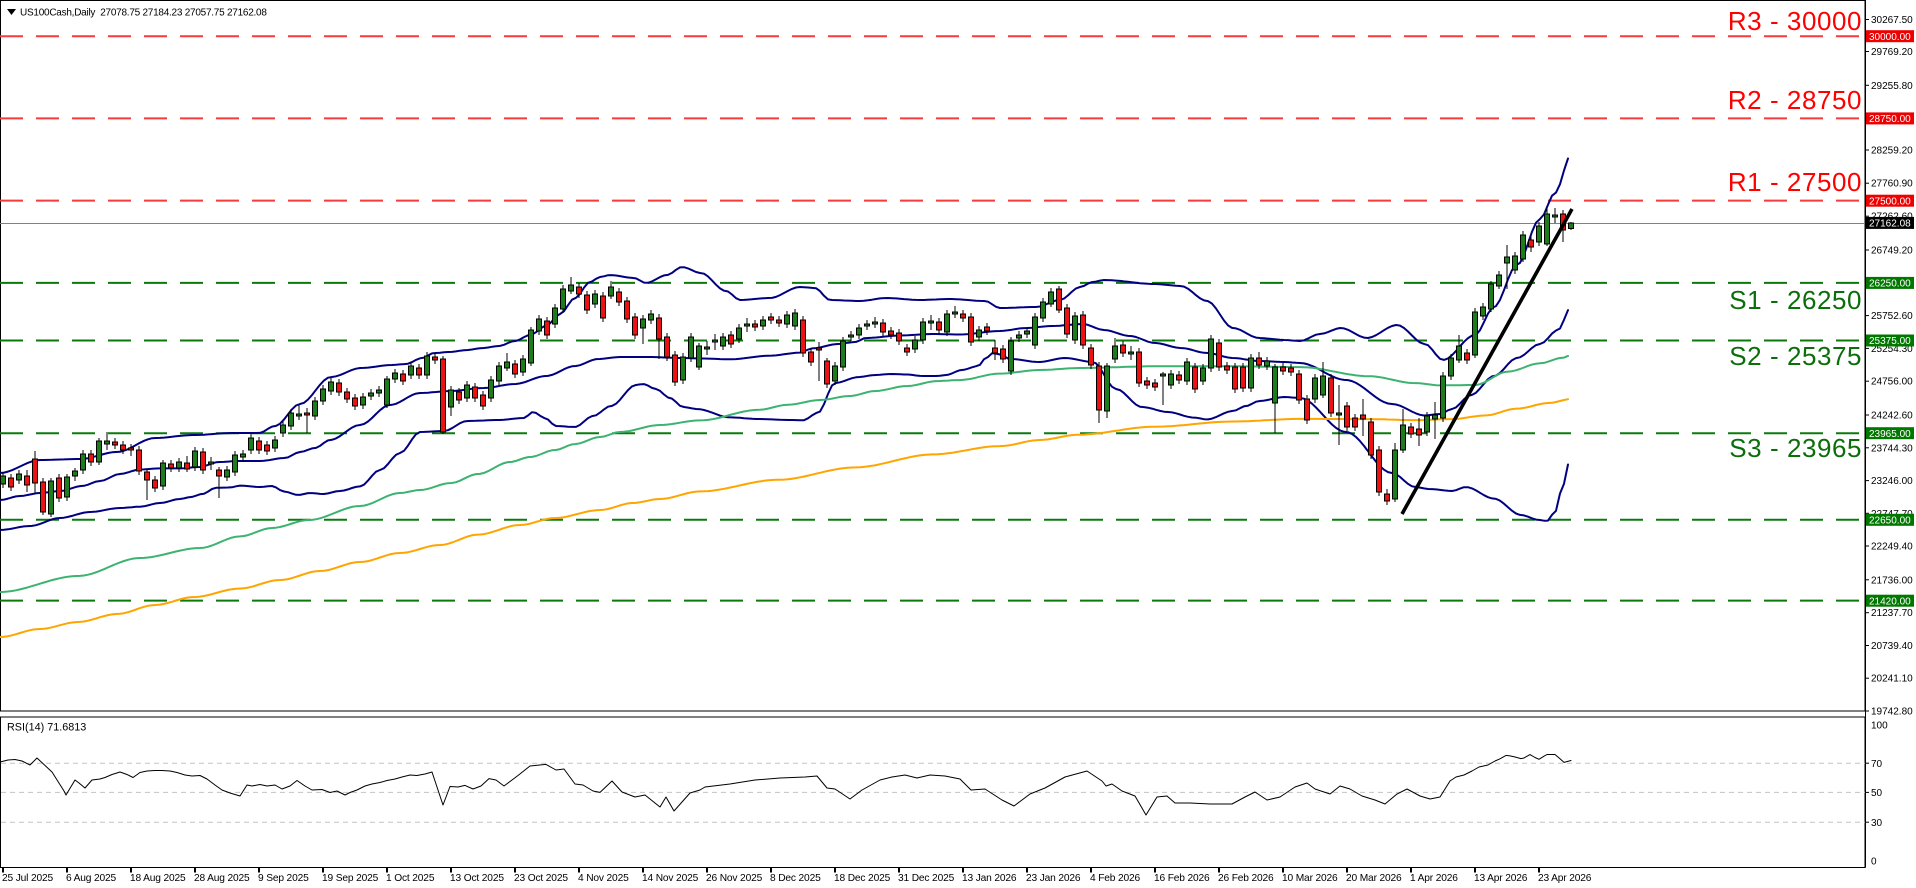 The height and width of the screenshot is (888, 1916). I want to click on svg-text: 27162.08, so click(1890, 224).